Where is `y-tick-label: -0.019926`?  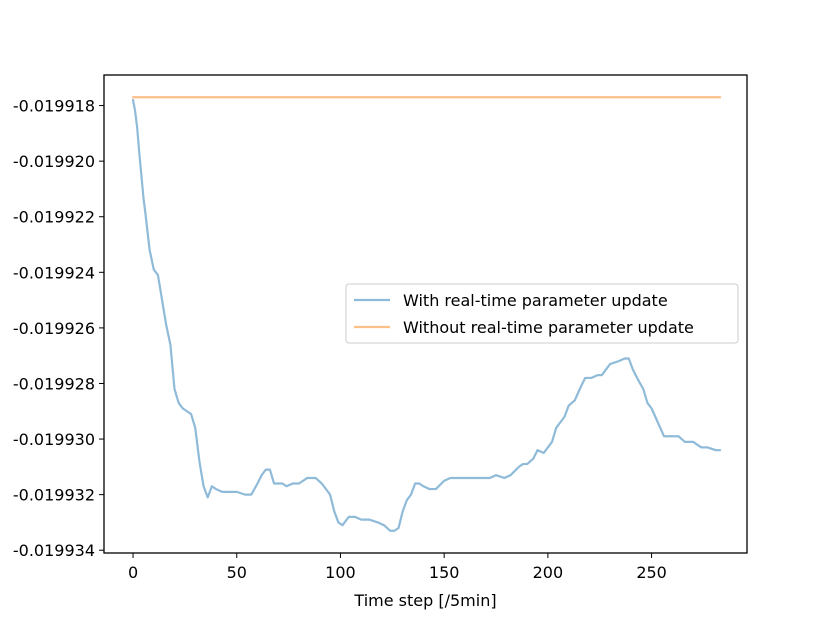 y-tick-label: -0.019926 is located at coordinates (54, 328).